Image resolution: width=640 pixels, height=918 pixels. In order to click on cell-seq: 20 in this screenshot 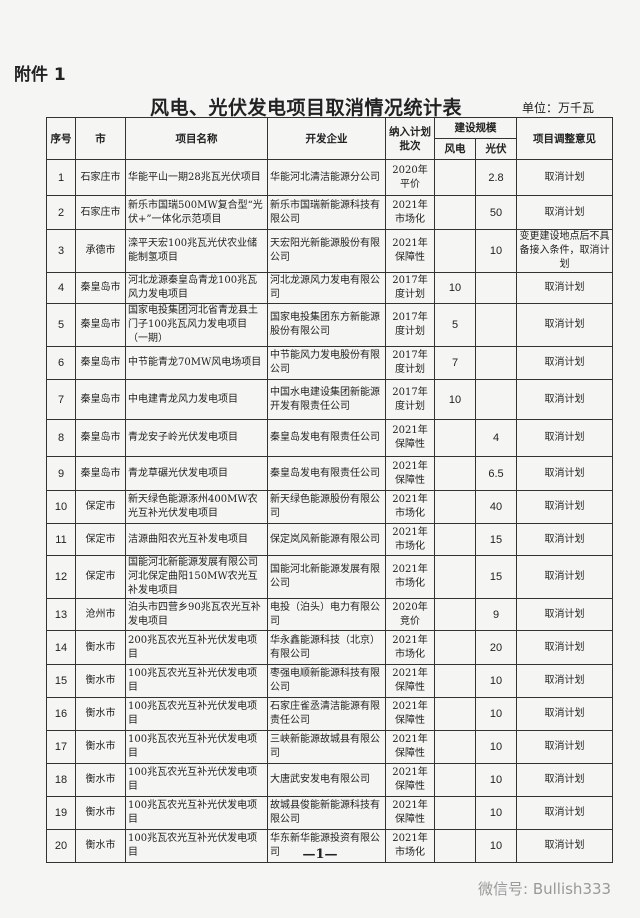, I will do `click(61, 846)`.